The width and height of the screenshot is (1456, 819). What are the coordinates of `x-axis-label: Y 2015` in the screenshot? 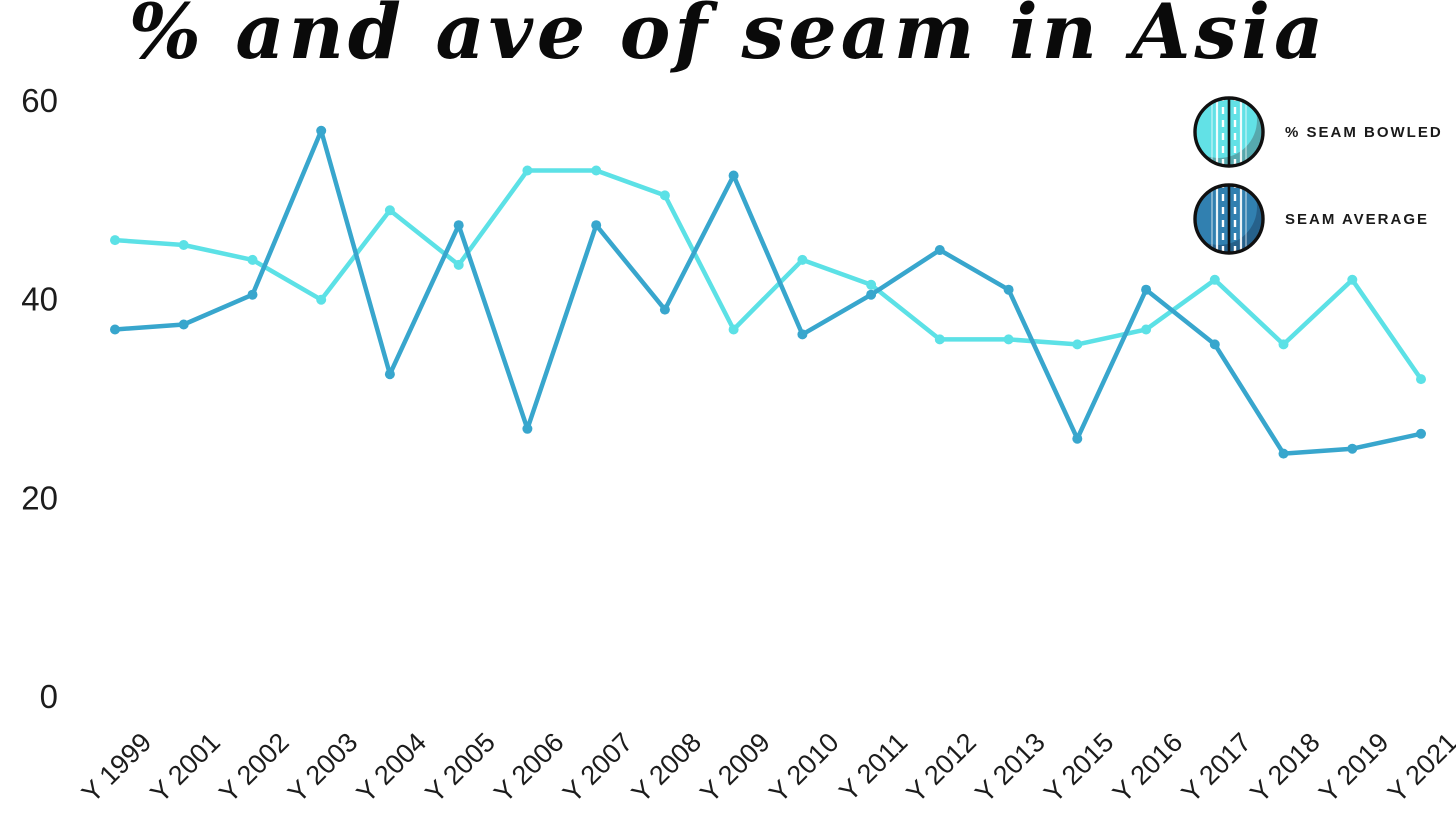 It's located at (1078, 767).